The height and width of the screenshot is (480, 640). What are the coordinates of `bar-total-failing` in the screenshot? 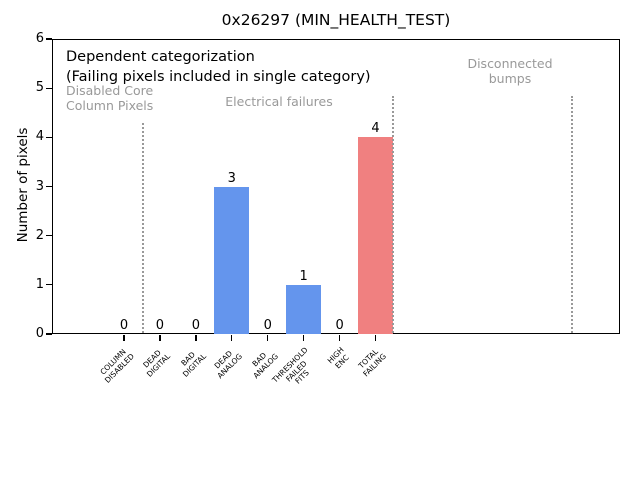 It's located at (375, 235).